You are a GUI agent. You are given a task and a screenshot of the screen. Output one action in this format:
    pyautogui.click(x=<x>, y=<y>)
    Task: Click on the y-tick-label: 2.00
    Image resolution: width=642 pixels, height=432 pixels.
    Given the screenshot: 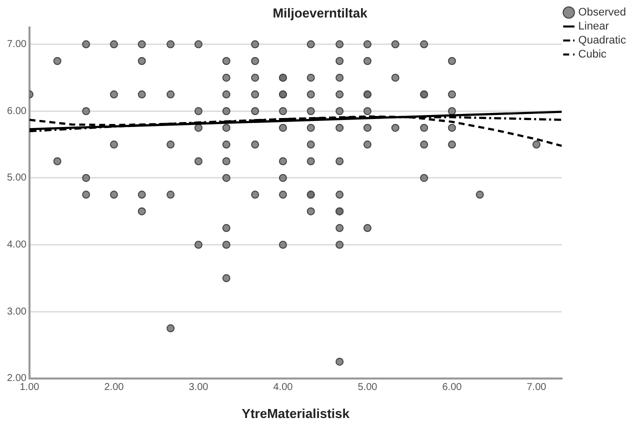 What is the action you would take?
    pyautogui.click(x=16, y=378)
    